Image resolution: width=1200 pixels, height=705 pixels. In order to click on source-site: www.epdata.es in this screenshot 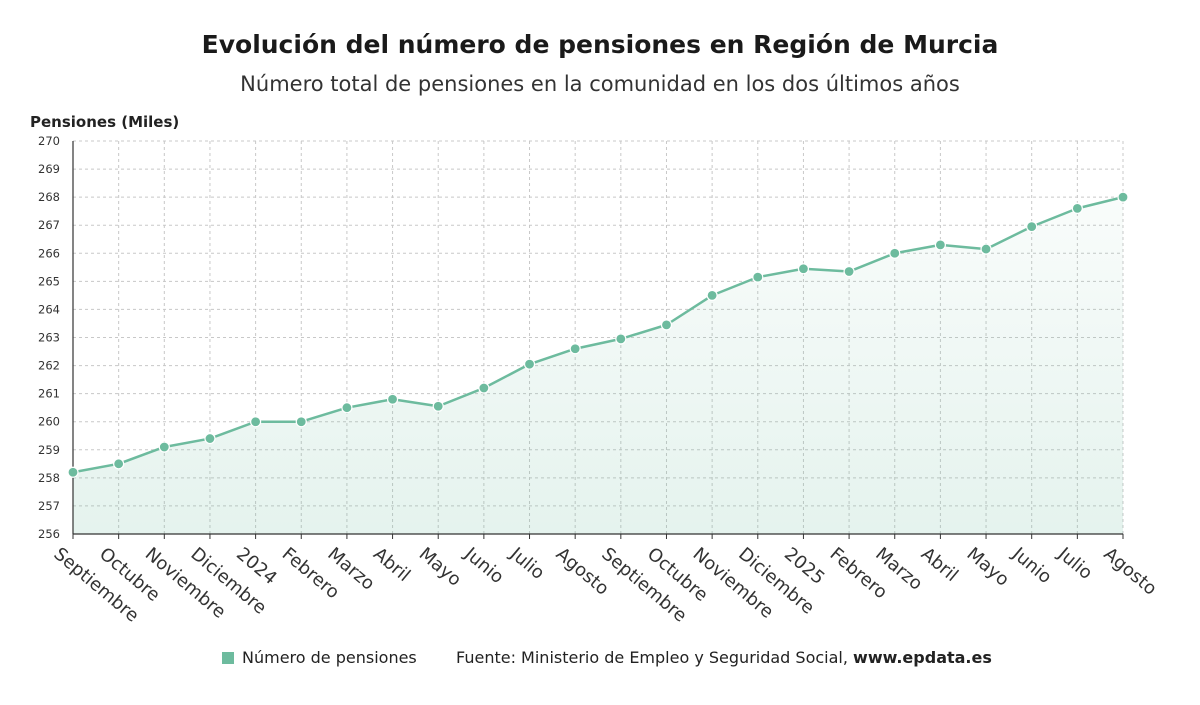, I will do `click(922, 657)`.